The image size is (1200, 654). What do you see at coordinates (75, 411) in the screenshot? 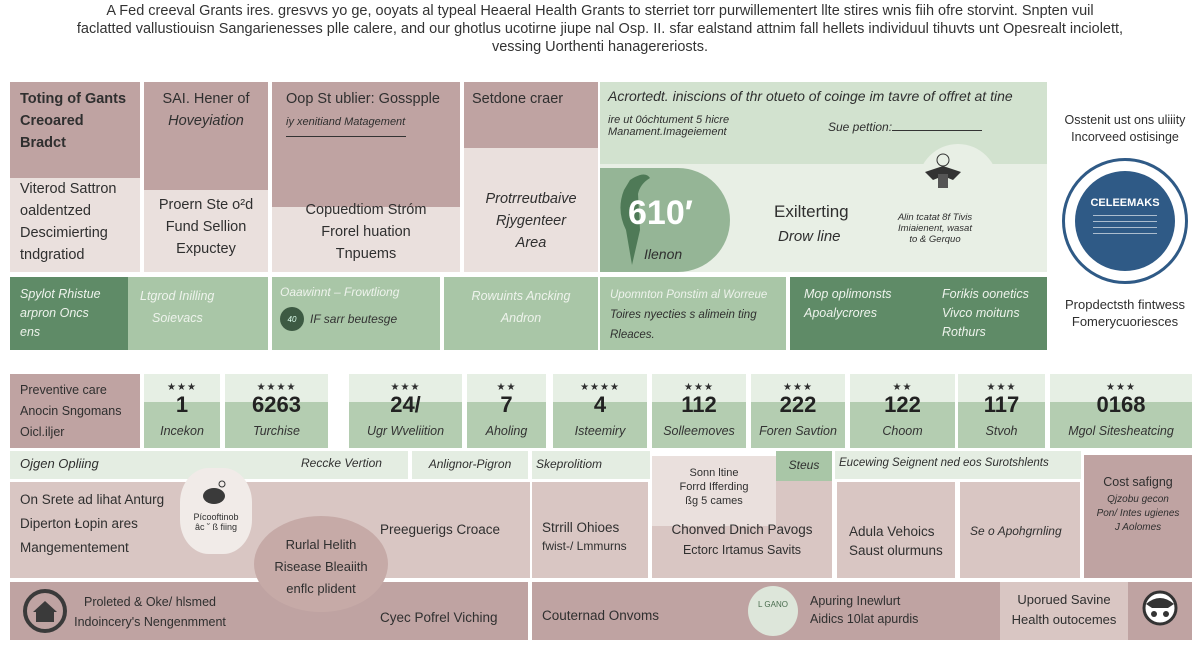
I see `preventive-care-card: Preventive care Anocin Sngomans Oicl.iljer` at bounding box center [75, 411].